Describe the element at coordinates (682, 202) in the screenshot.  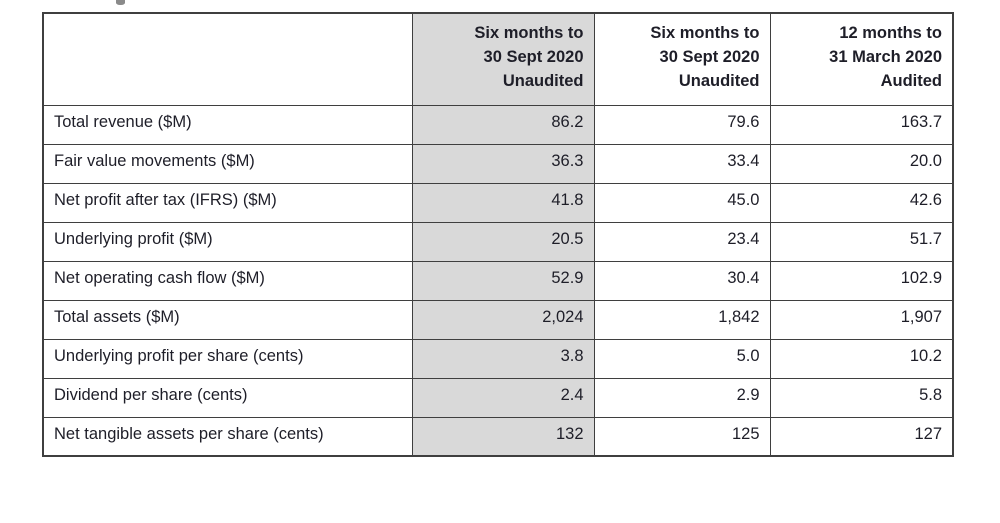
I see `row-value: 45.0` at that location.